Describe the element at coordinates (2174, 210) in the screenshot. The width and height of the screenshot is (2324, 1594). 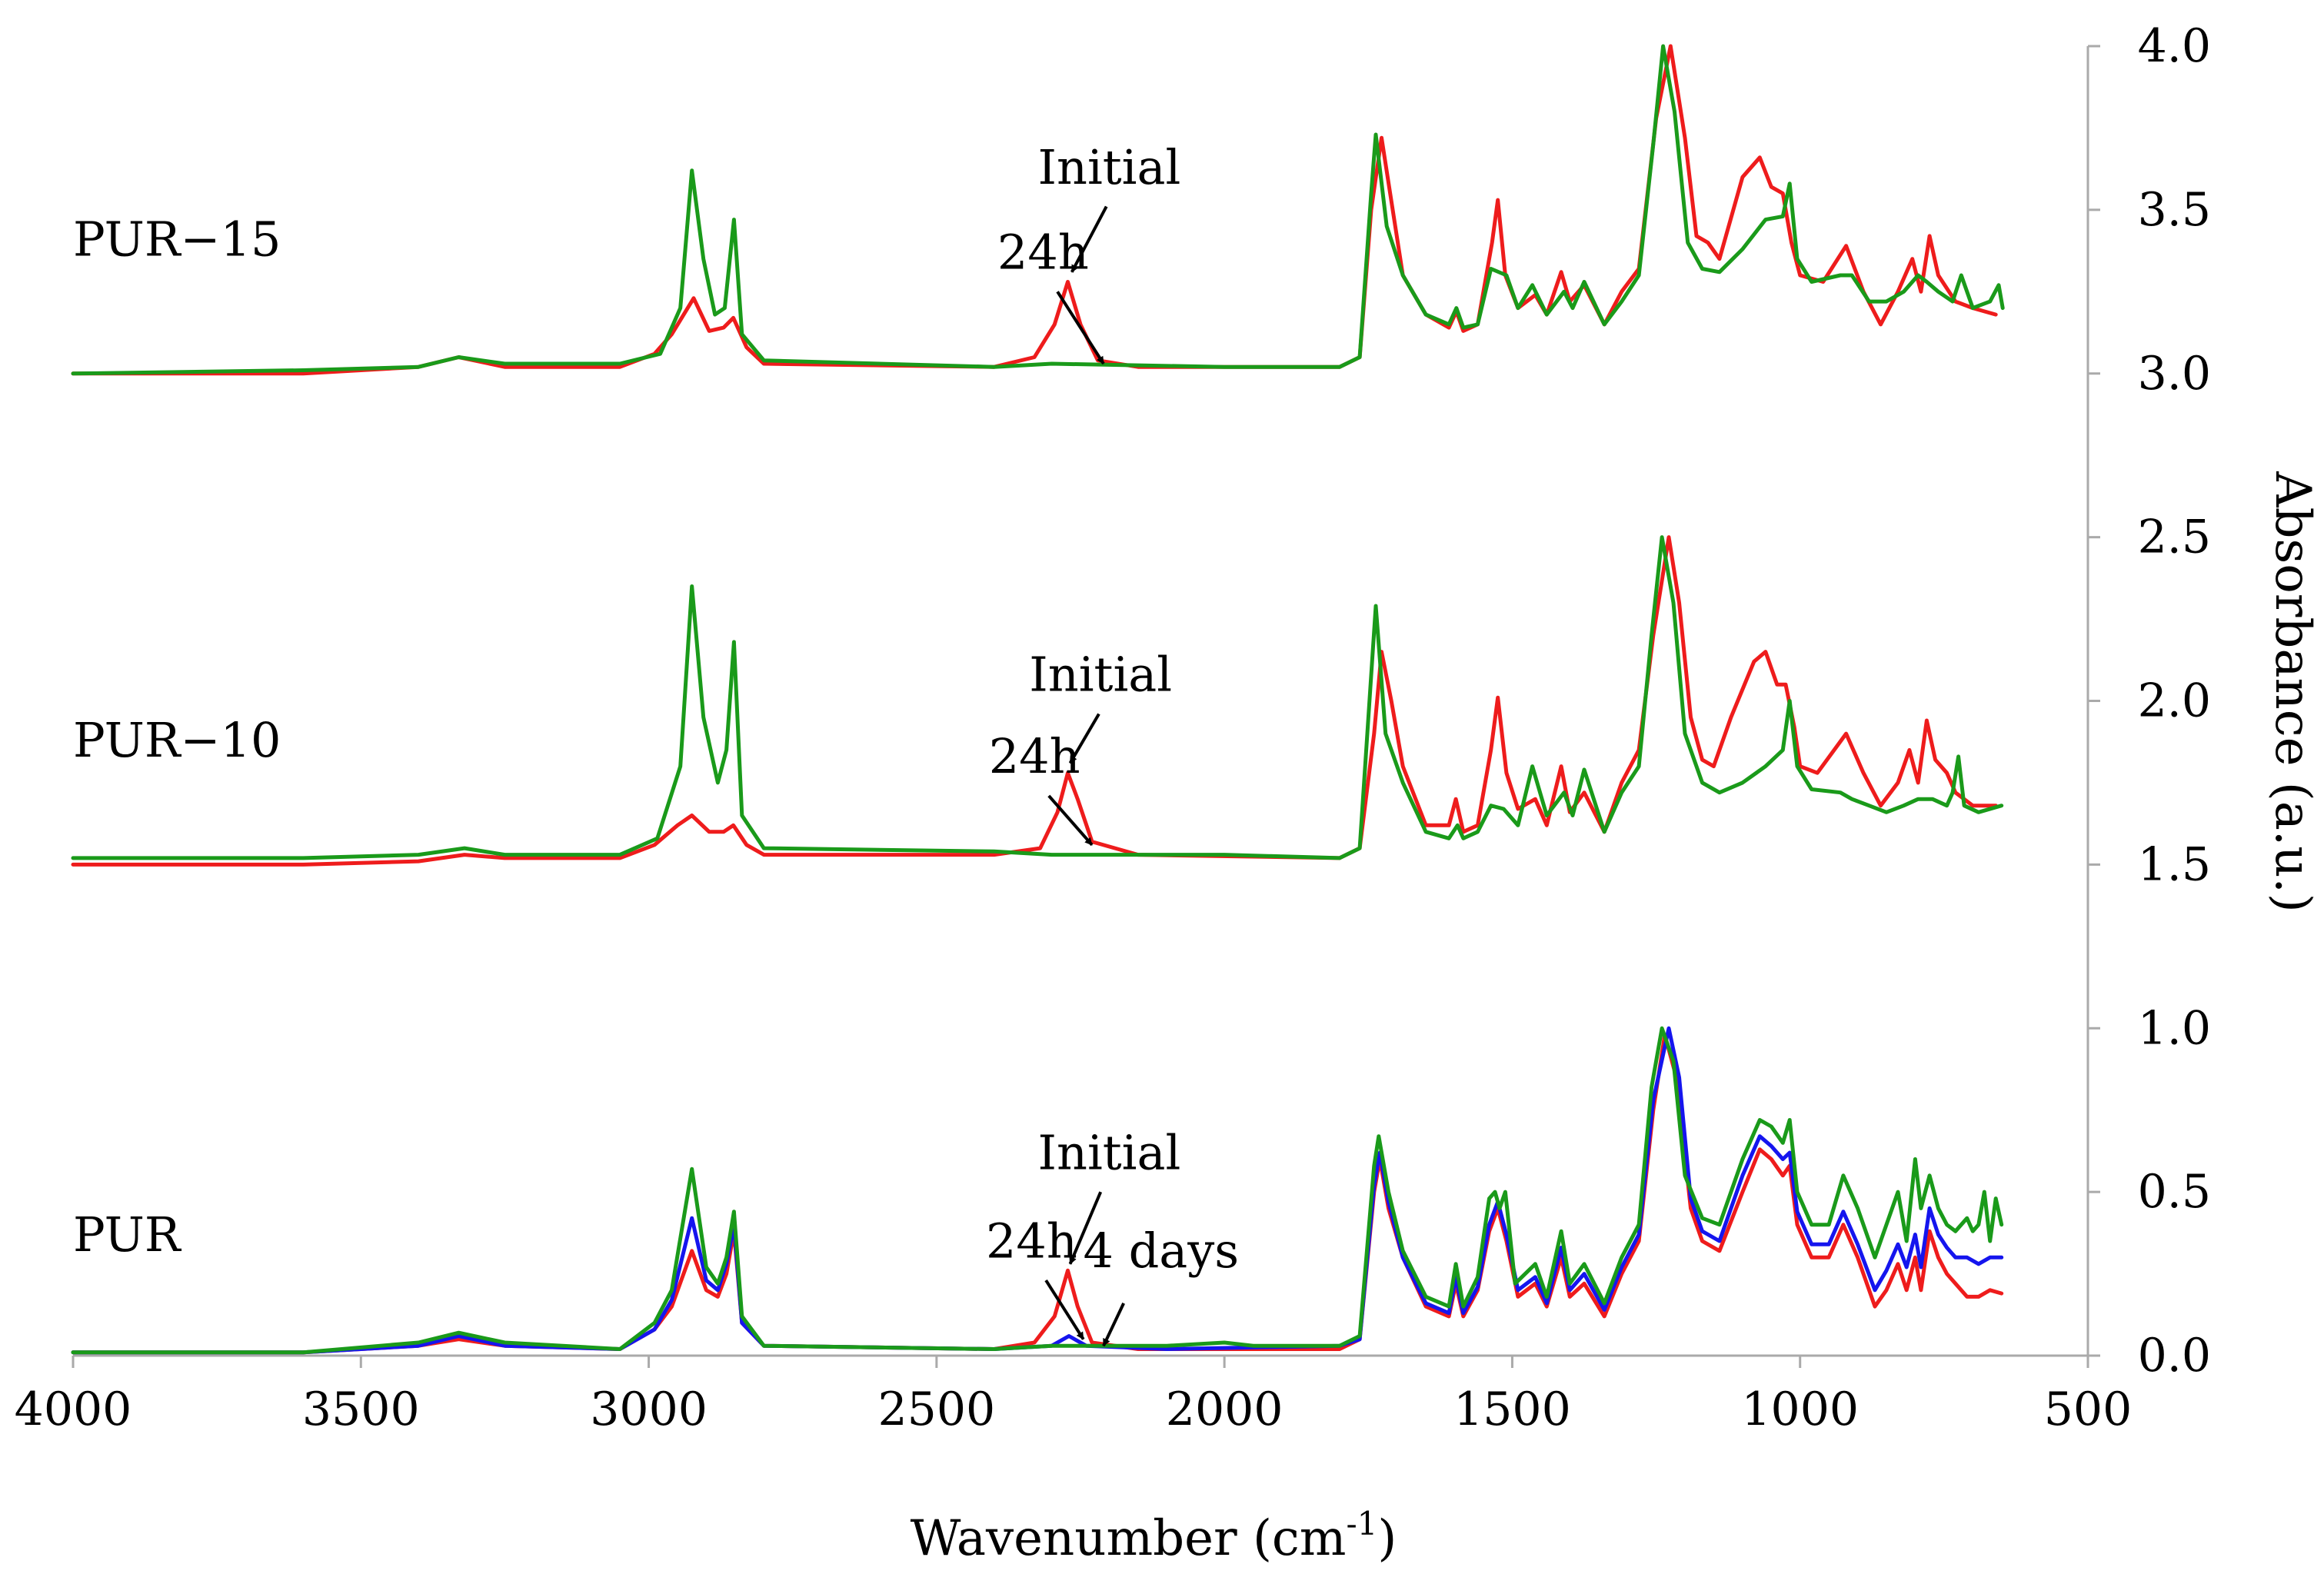
I see `y-tick-label: 3.5` at that location.